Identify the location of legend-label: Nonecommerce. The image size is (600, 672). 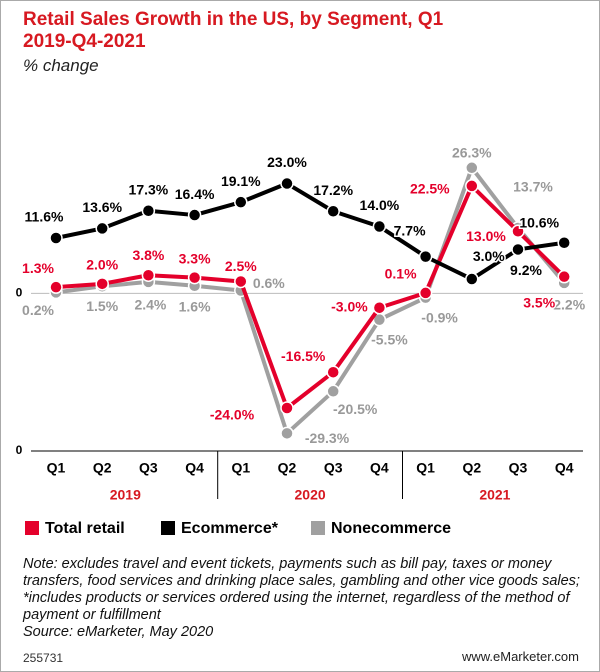
(391, 528).